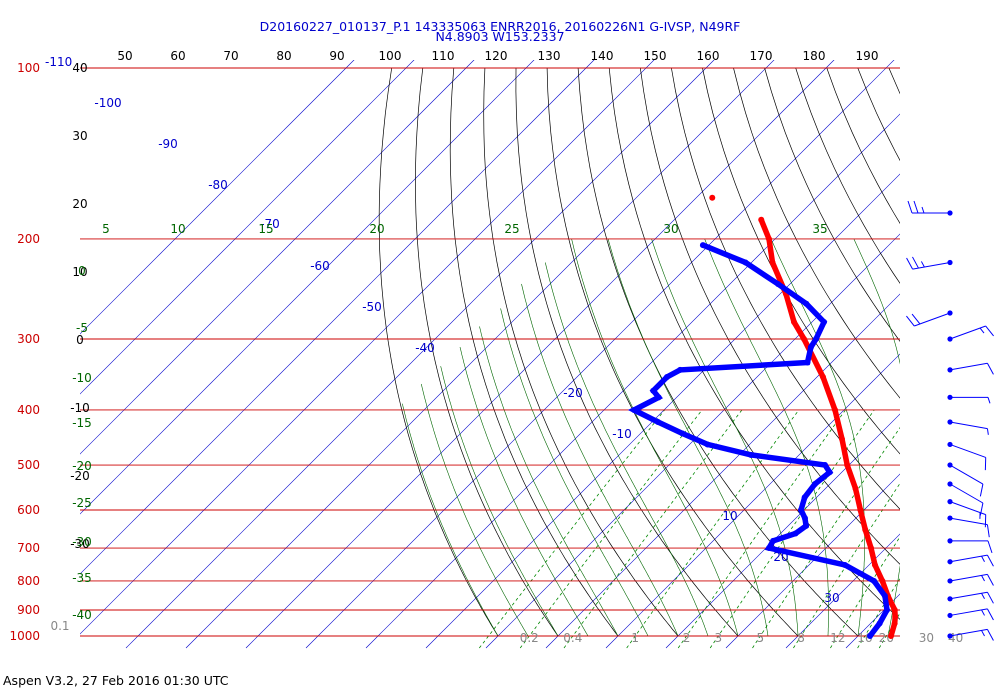 This screenshot has height=700, width=1000. I want to click on moist-adiabat-label: -30, so click(82, 542).